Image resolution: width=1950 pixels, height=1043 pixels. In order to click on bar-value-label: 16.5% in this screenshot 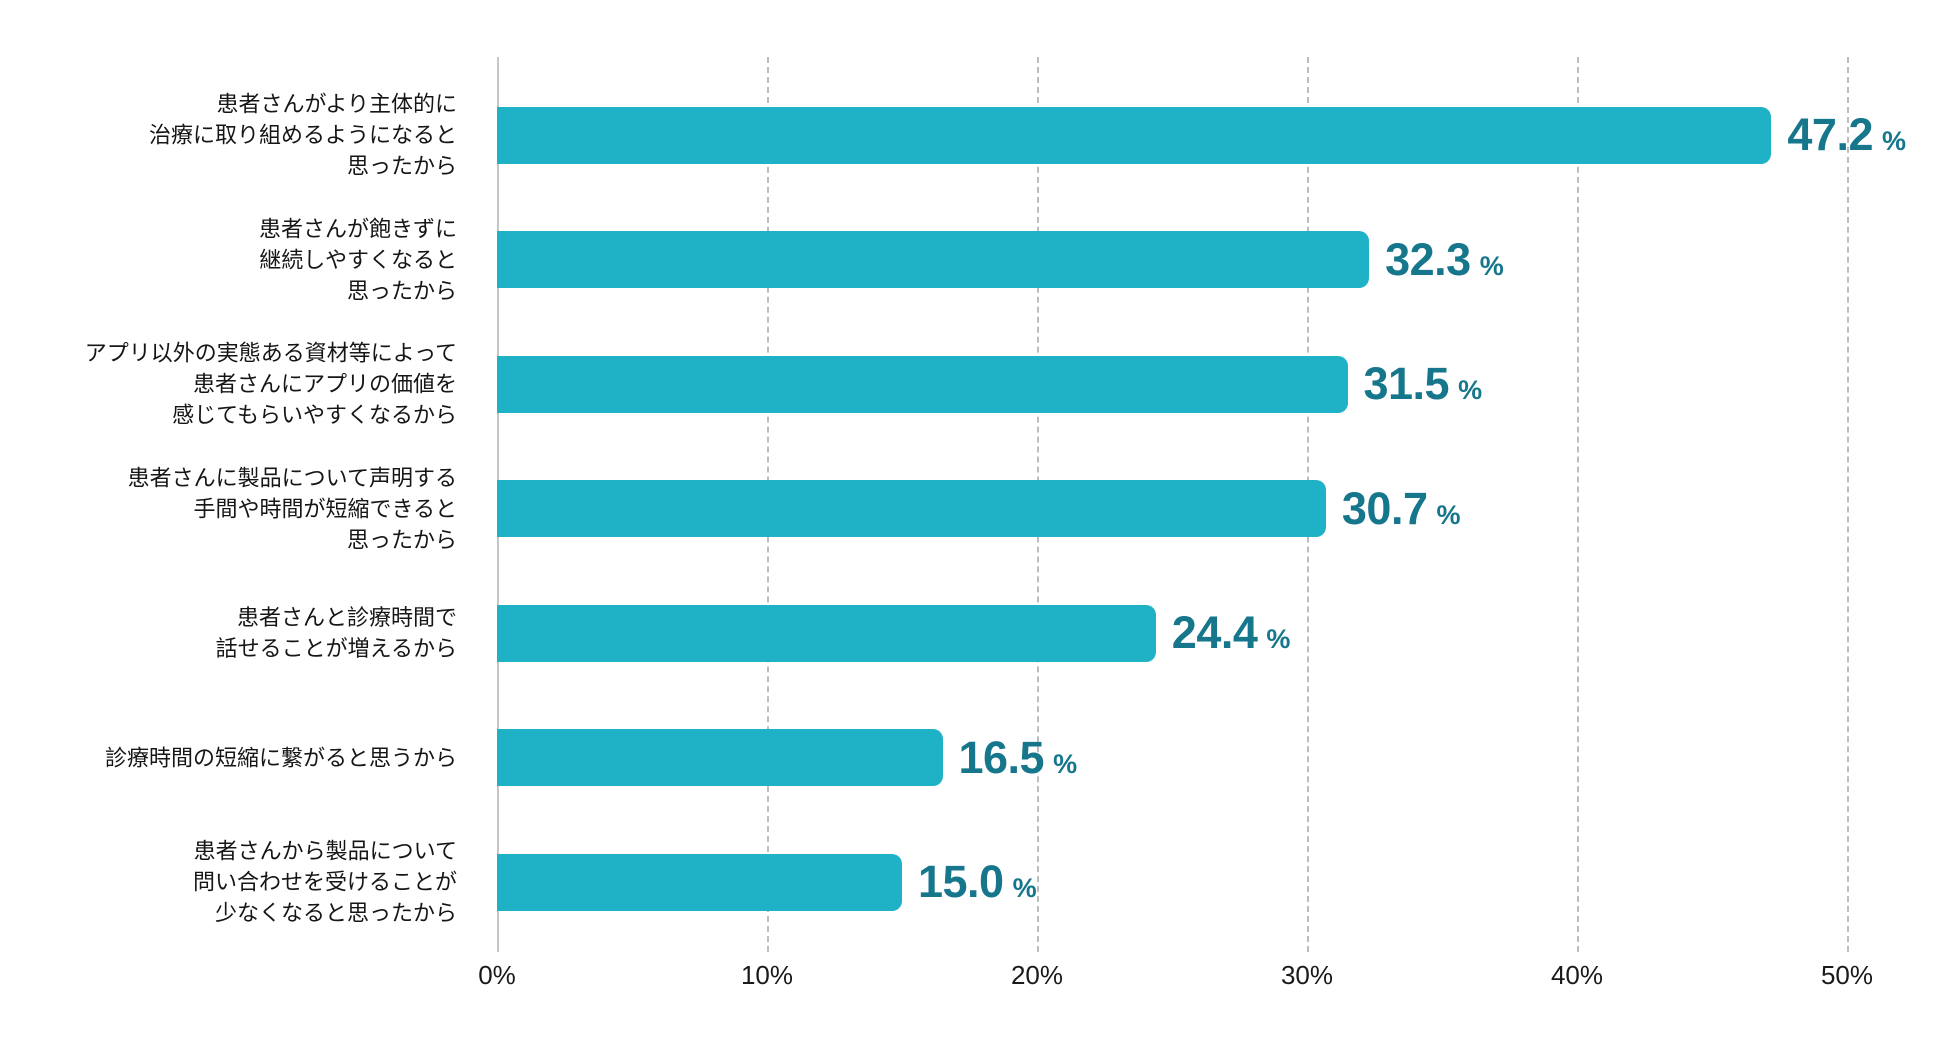, I will do `click(1018, 758)`.